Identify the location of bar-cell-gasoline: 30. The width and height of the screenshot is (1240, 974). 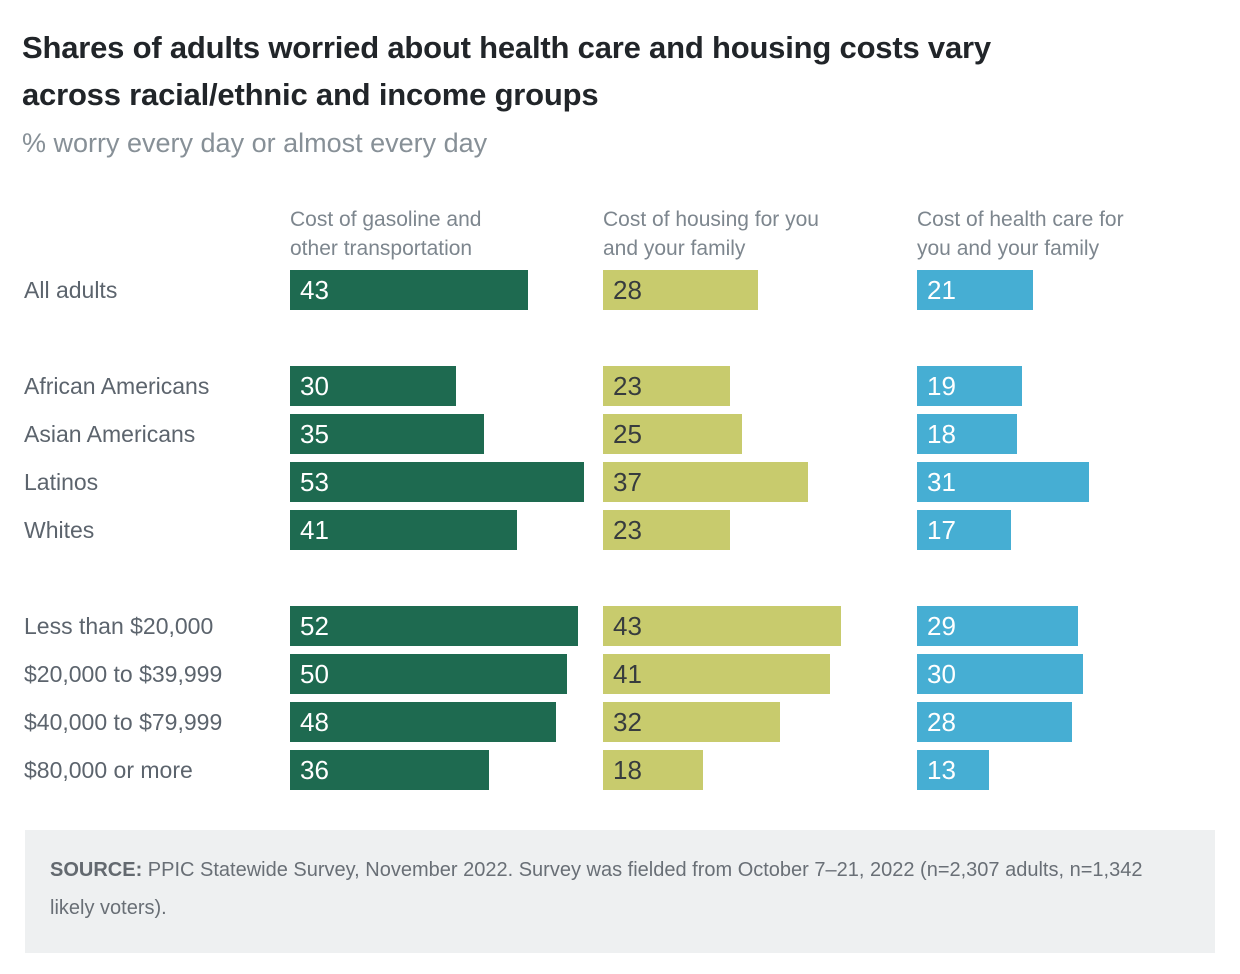
(373, 386).